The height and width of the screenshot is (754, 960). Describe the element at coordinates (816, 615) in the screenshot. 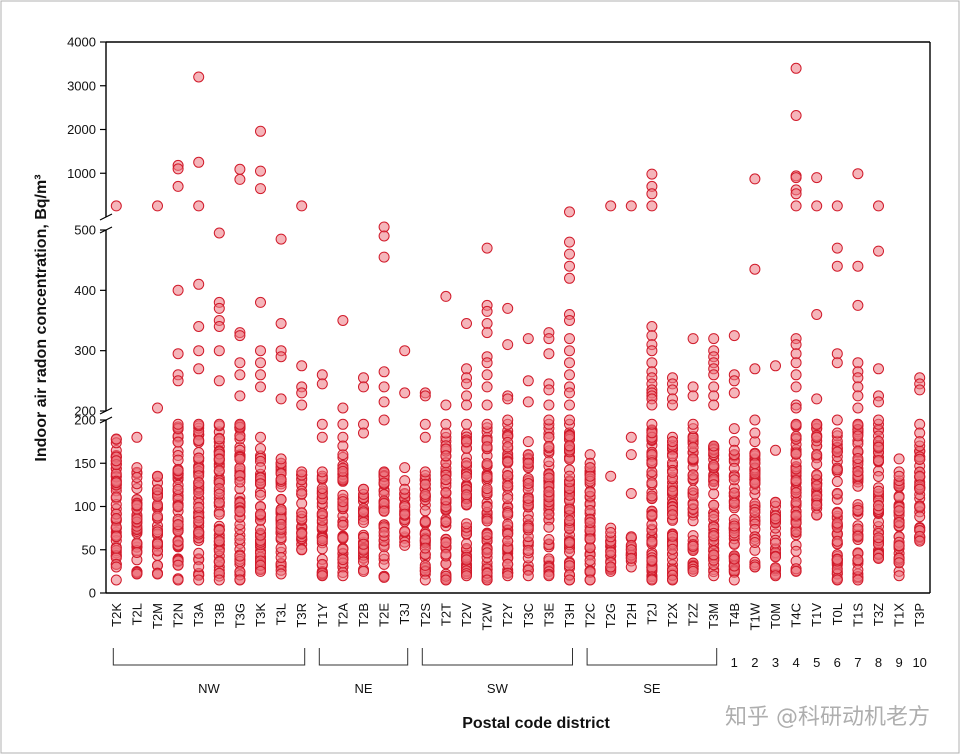

I see `x-category-label: T1V` at that location.